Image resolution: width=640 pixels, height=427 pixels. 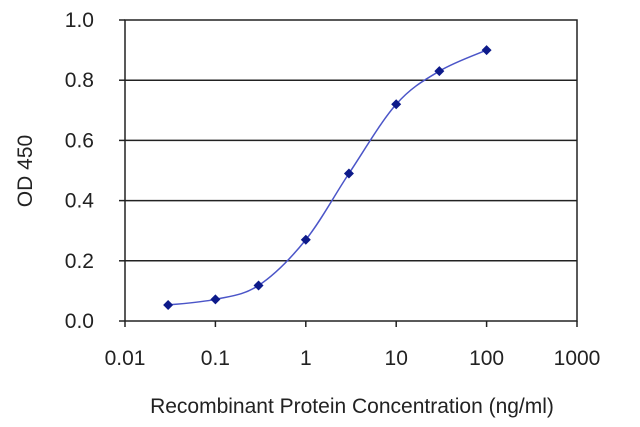 I want to click on x-axis: 0.01 0.1 1 10 100 1000, so click(x=353, y=345).